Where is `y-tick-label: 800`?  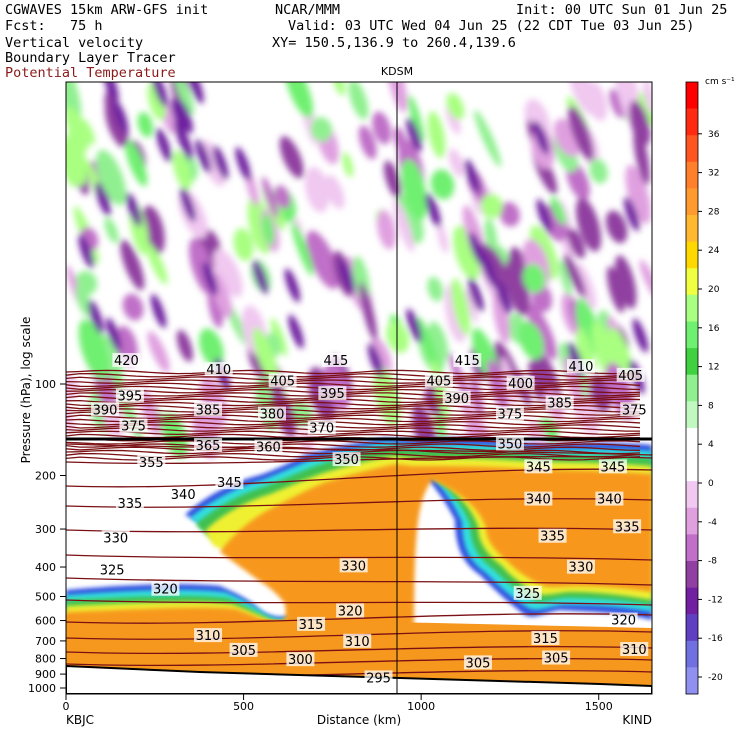 y-tick-label: 800 is located at coordinates (45, 659).